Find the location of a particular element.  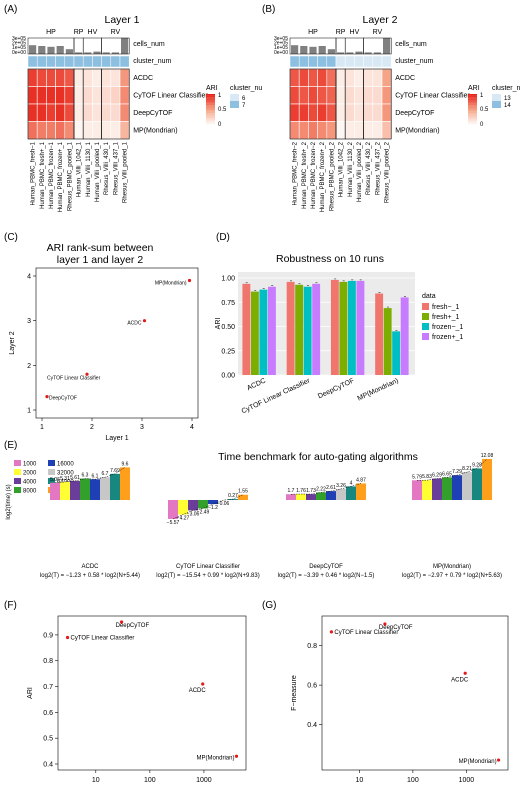

legend-label: 32000 is located at coordinates (65, 474).